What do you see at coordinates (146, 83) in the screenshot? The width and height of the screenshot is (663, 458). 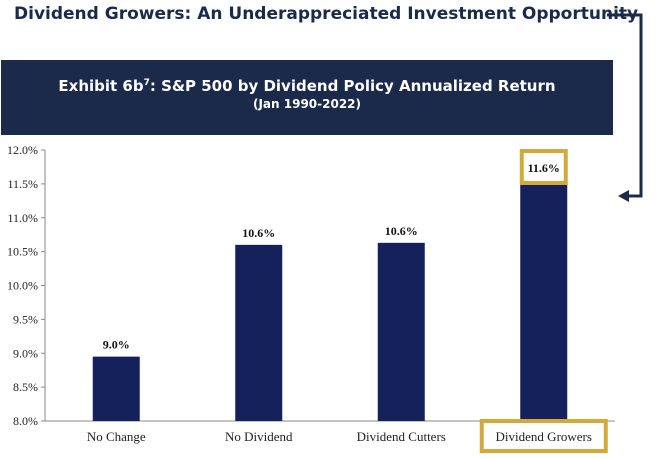 I see `footnote-marker: 7` at bounding box center [146, 83].